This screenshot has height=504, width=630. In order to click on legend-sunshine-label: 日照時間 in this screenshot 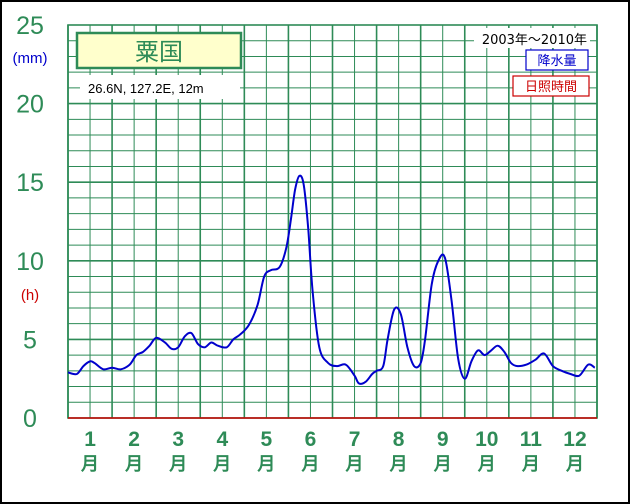, I will do `click(551, 87)`.